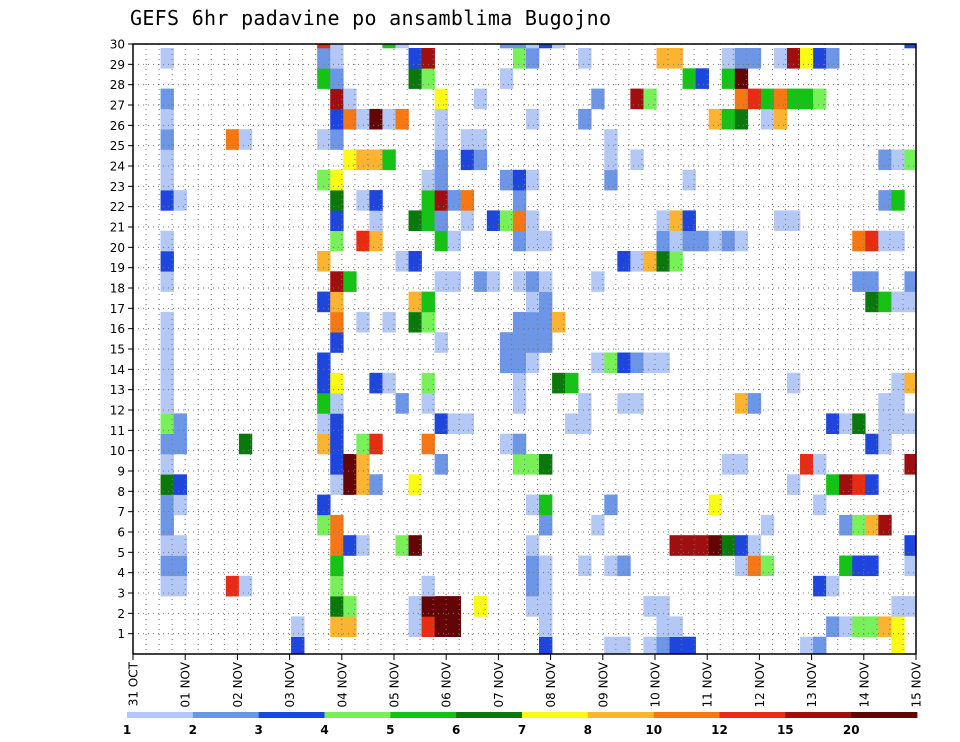  Describe the element at coordinates (851, 730) in the screenshot. I see `colorbar-label: 20` at that location.